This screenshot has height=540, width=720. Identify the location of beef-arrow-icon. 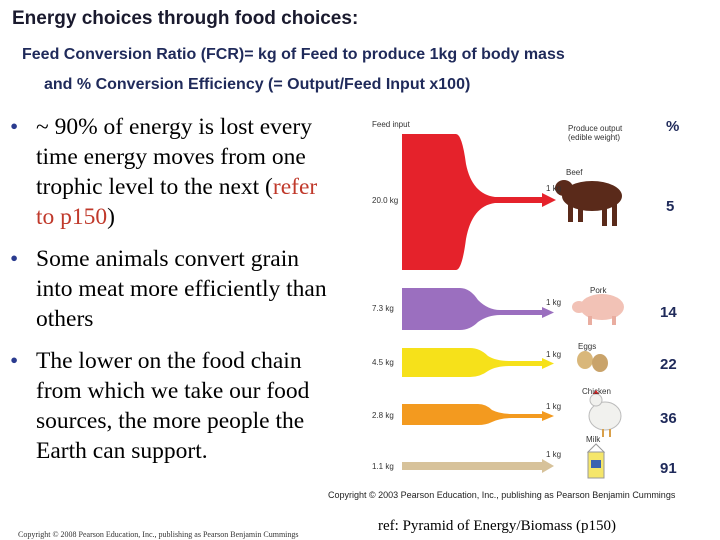
(549, 200).